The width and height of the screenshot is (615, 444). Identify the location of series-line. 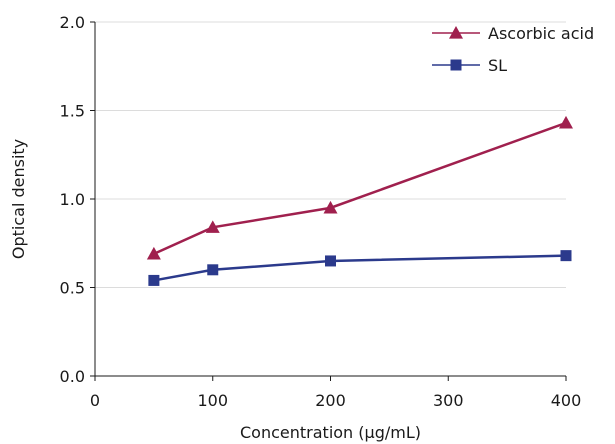
(360, 268).